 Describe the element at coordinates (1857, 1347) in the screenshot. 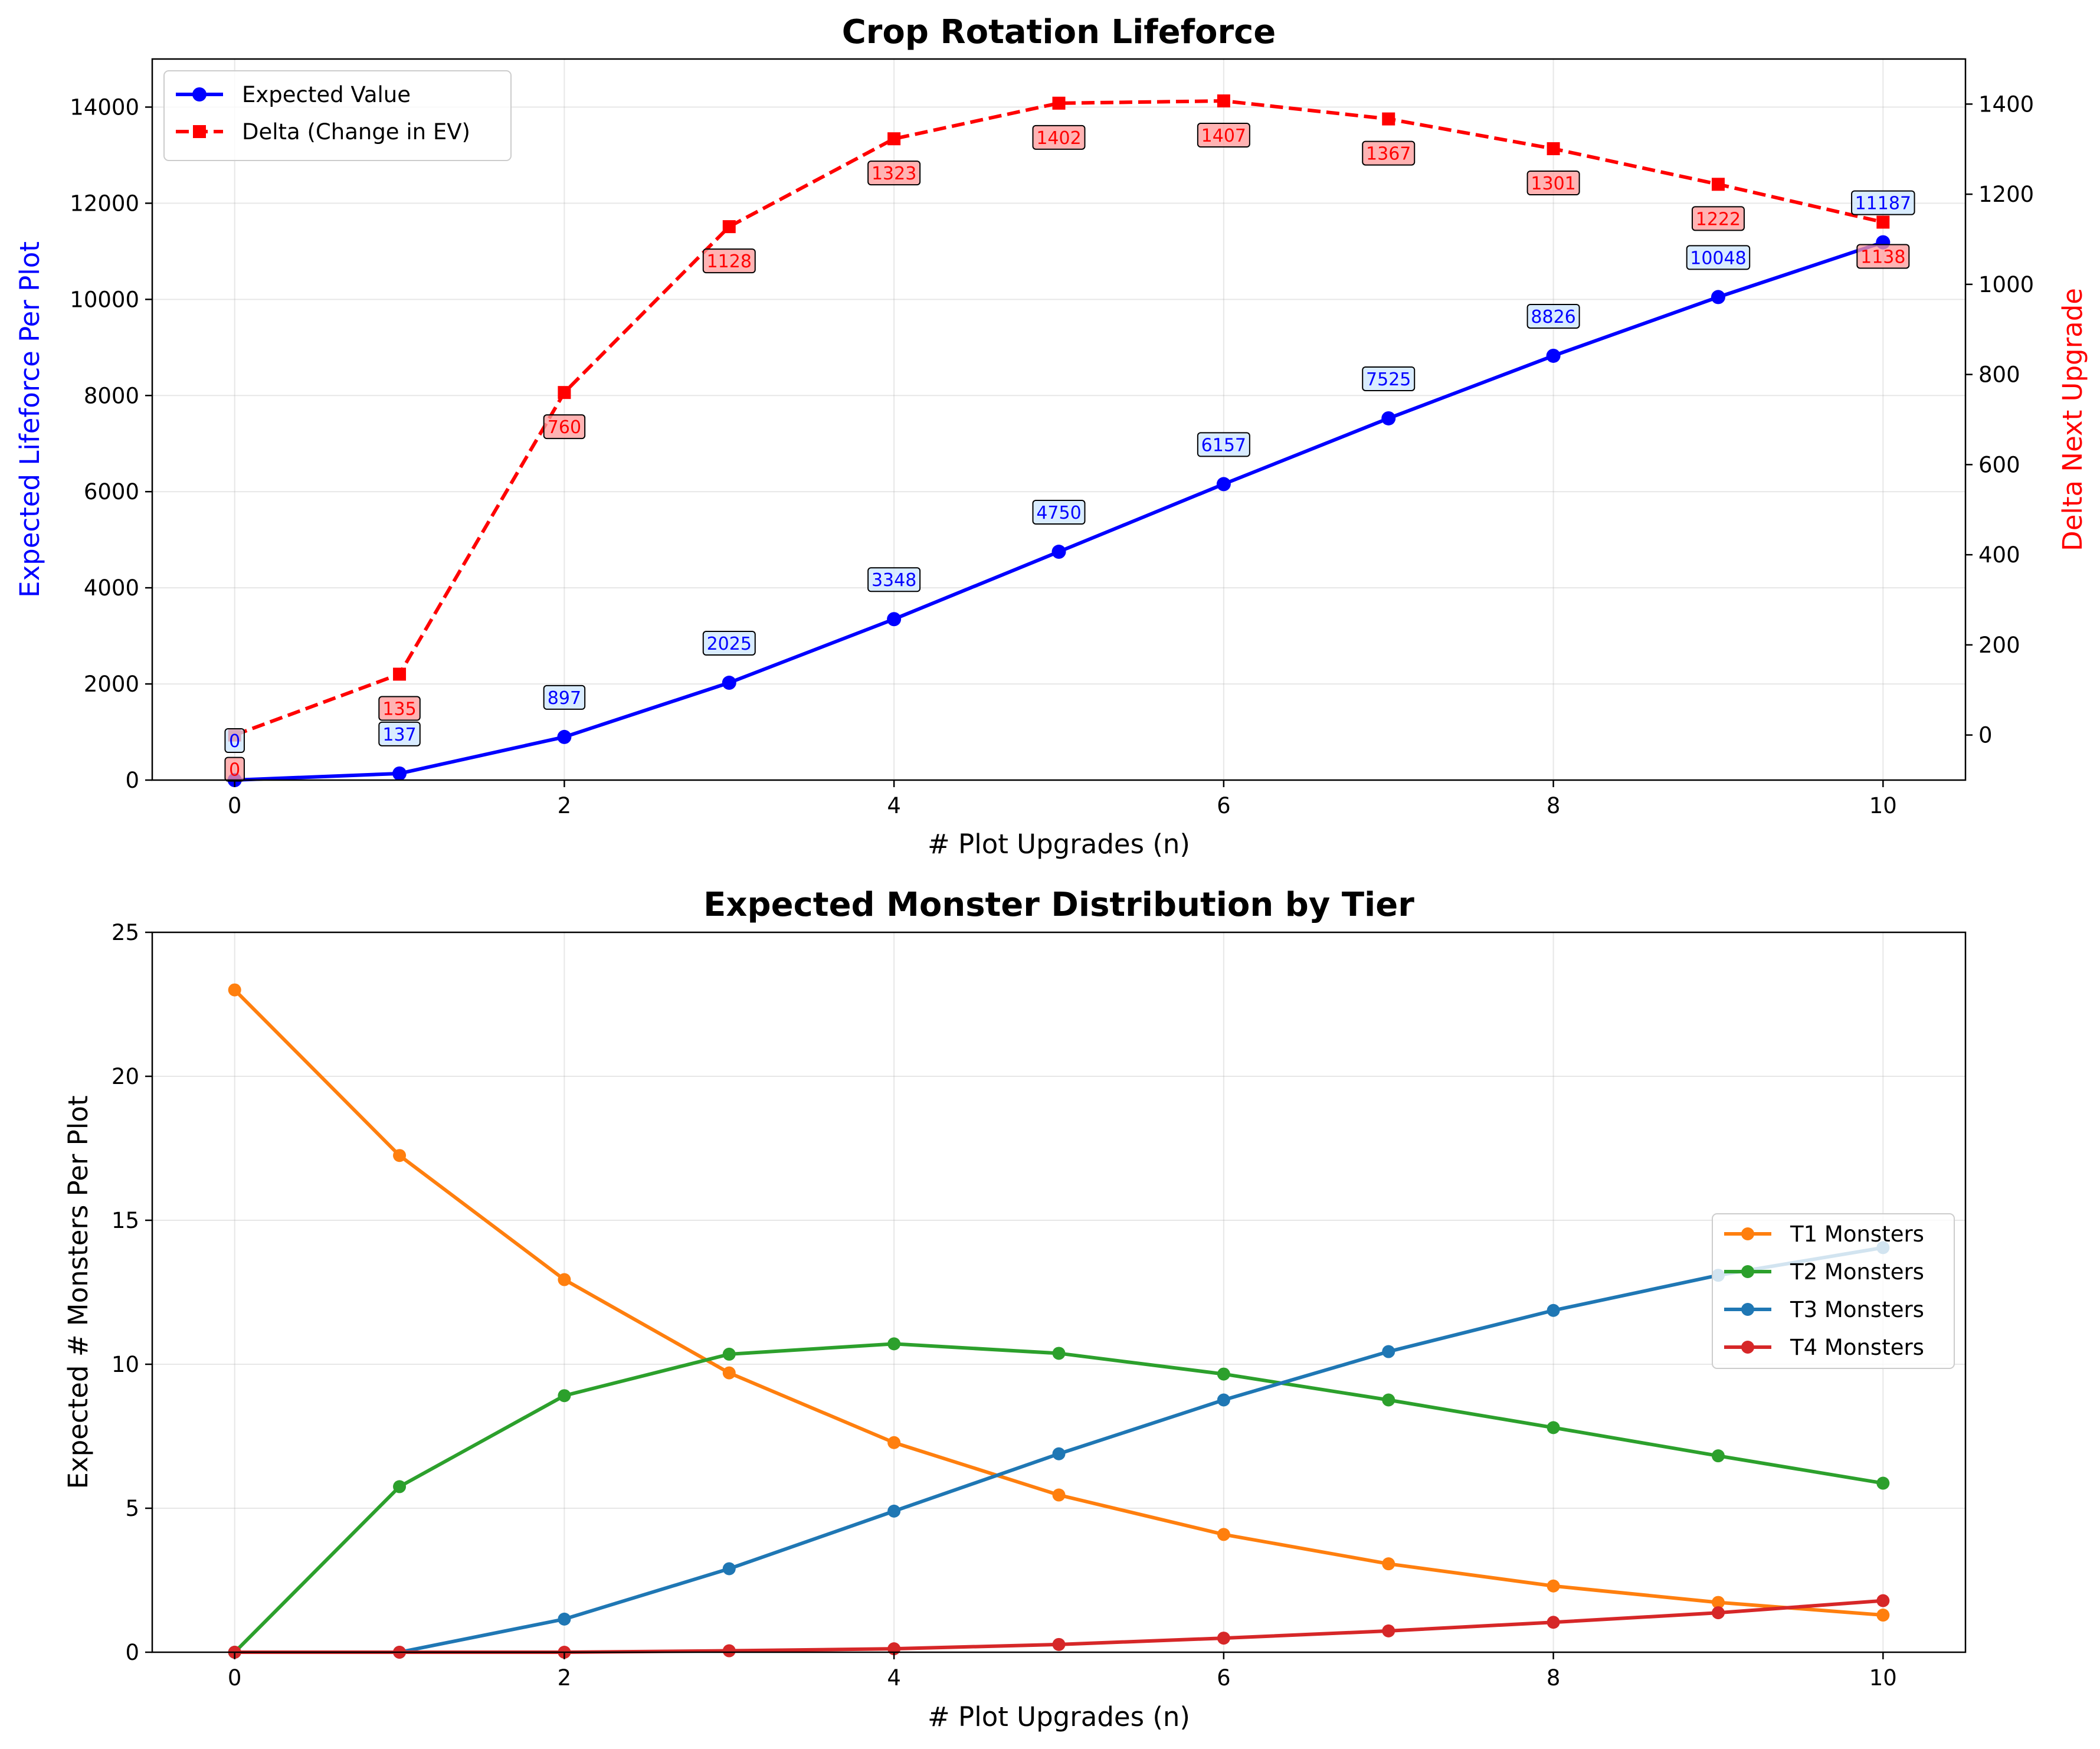

I see `legend-label: T4 Monsters` at that location.